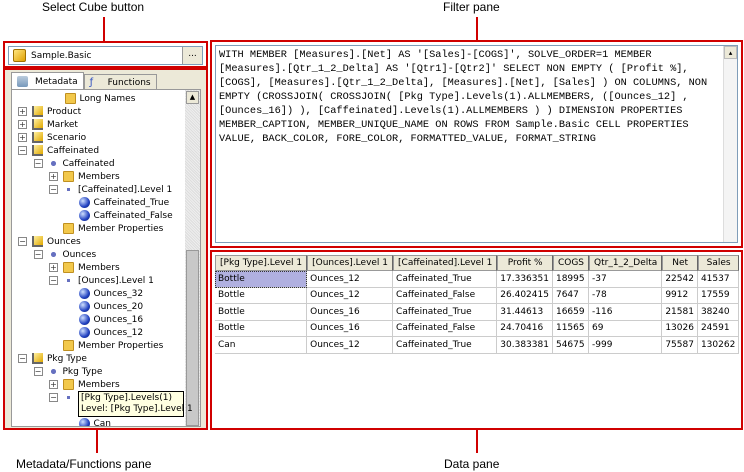  What do you see at coordinates (63, 397) in the screenshot?
I see `tree-item: −` at bounding box center [63, 397].